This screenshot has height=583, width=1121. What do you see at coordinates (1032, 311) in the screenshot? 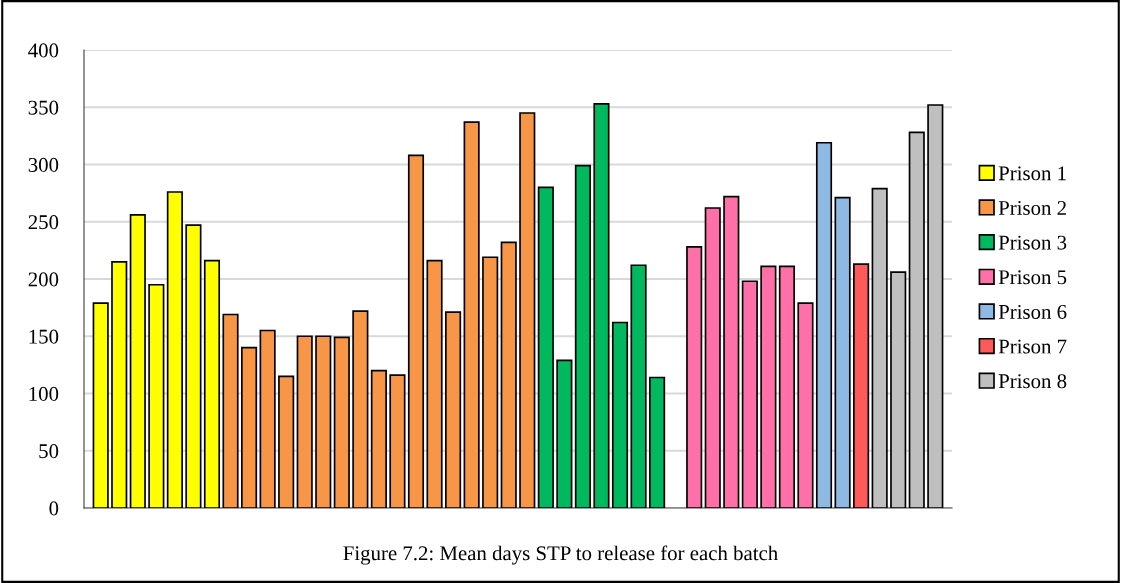
I see `legend-label: Prison 6` at bounding box center [1032, 311].